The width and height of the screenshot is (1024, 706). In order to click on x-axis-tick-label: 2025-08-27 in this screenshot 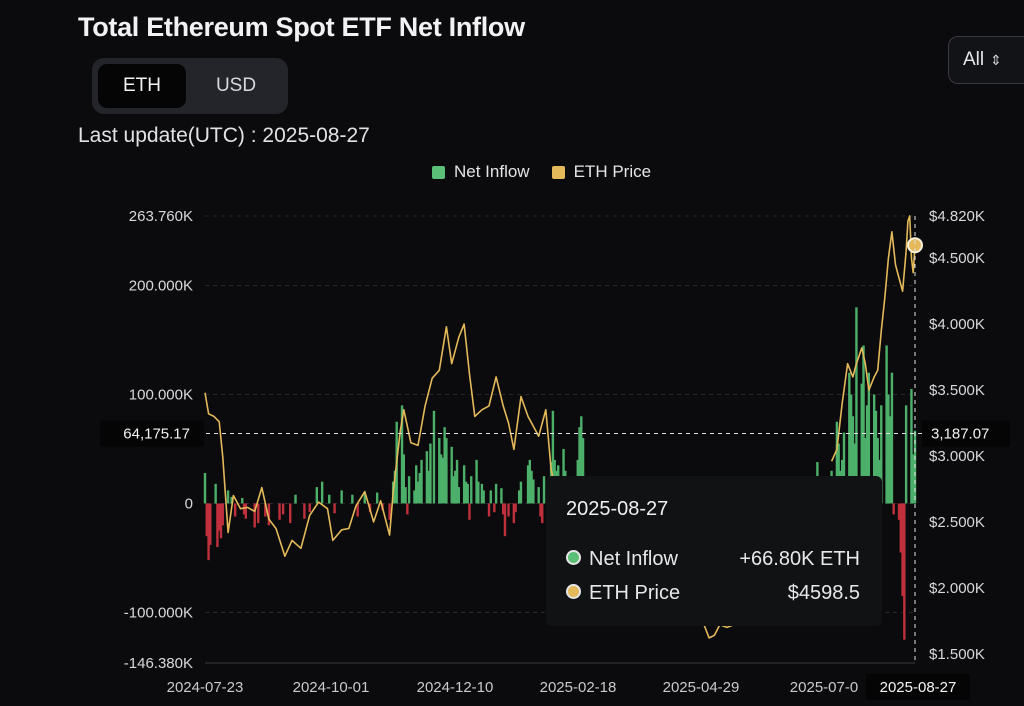, I will do `click(918, 687)`.